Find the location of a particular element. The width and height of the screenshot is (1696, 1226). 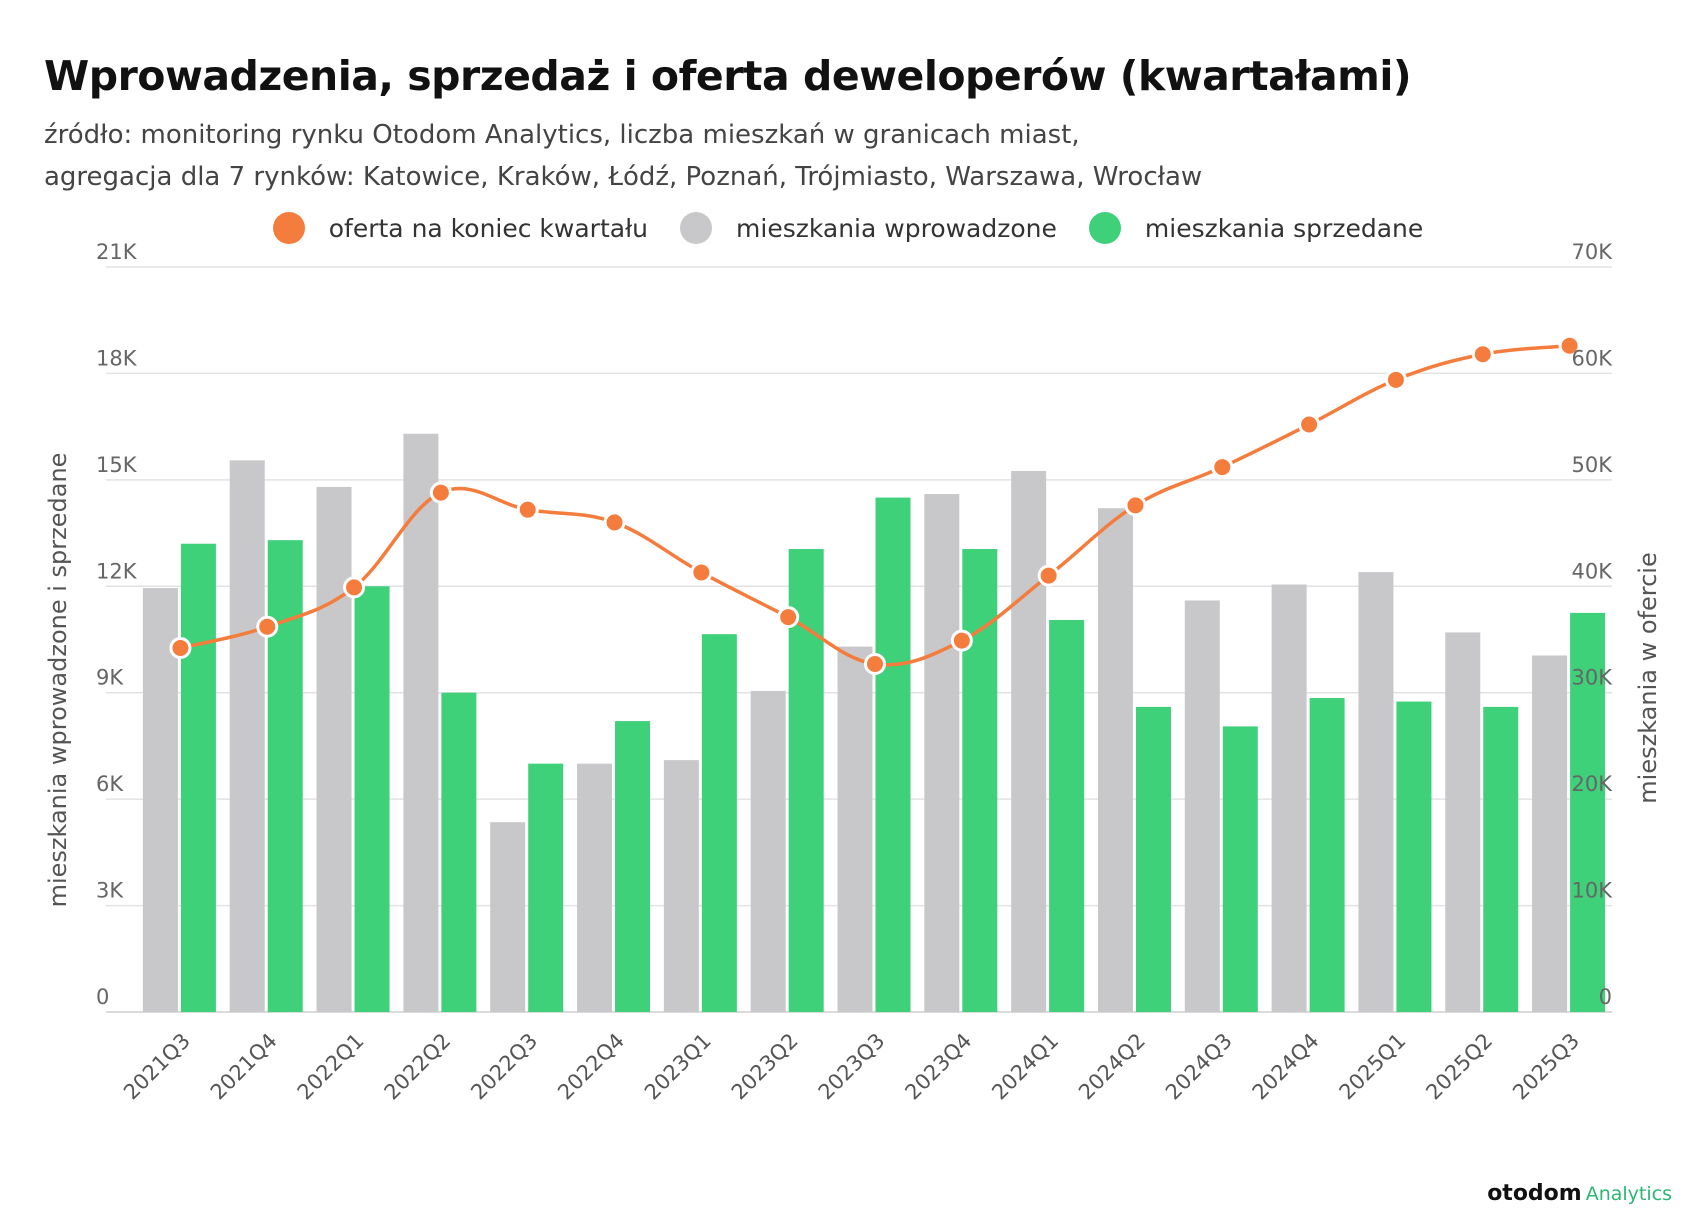

x-tick-label: 2021Q3 is located at coordinates (157, 1067).